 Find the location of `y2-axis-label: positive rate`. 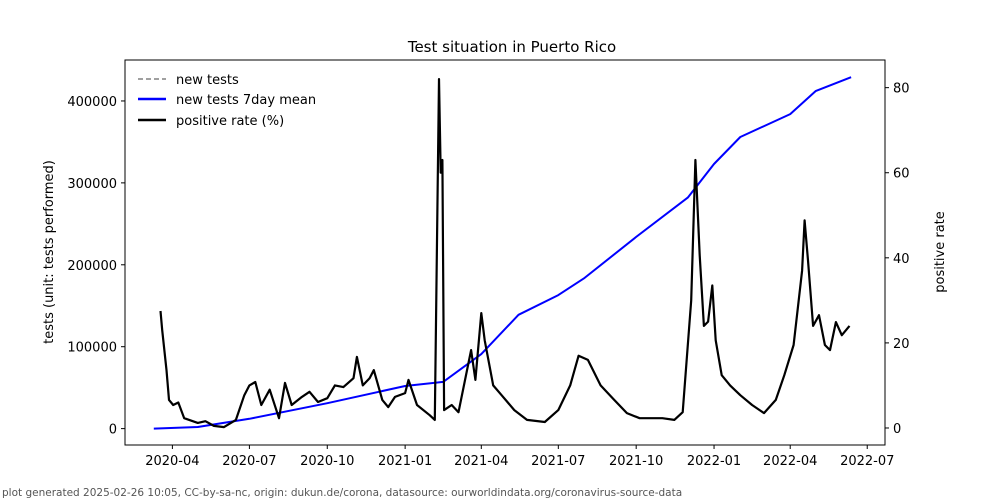

y2-axis-label: positive rate is located at coordinates (940, 252).